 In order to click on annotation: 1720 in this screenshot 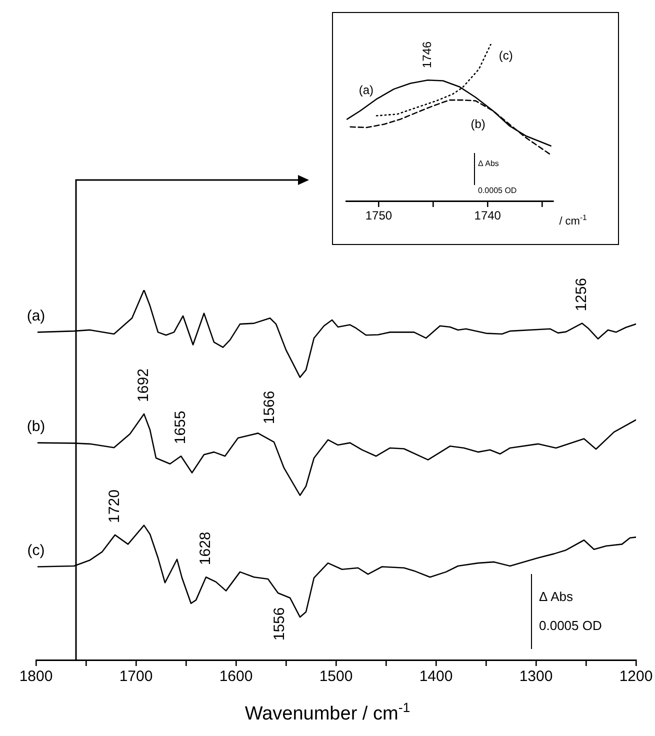, I will do `click(115, 506)`.